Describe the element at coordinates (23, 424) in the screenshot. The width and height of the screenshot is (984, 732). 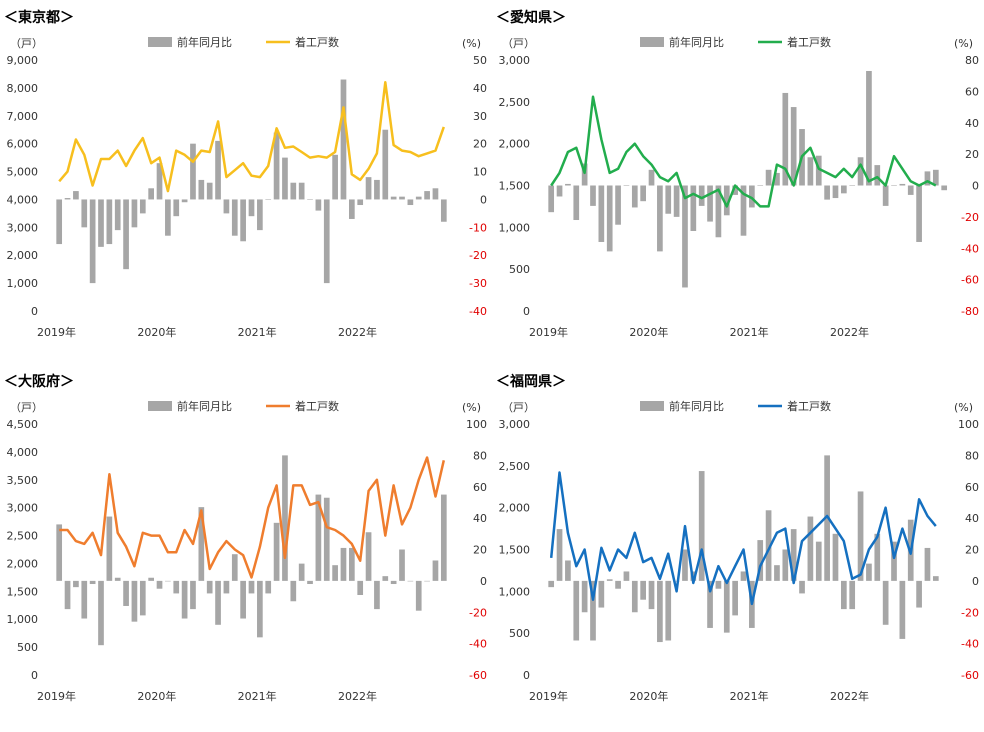
I see `left-tick-label: 4,500` at that location.